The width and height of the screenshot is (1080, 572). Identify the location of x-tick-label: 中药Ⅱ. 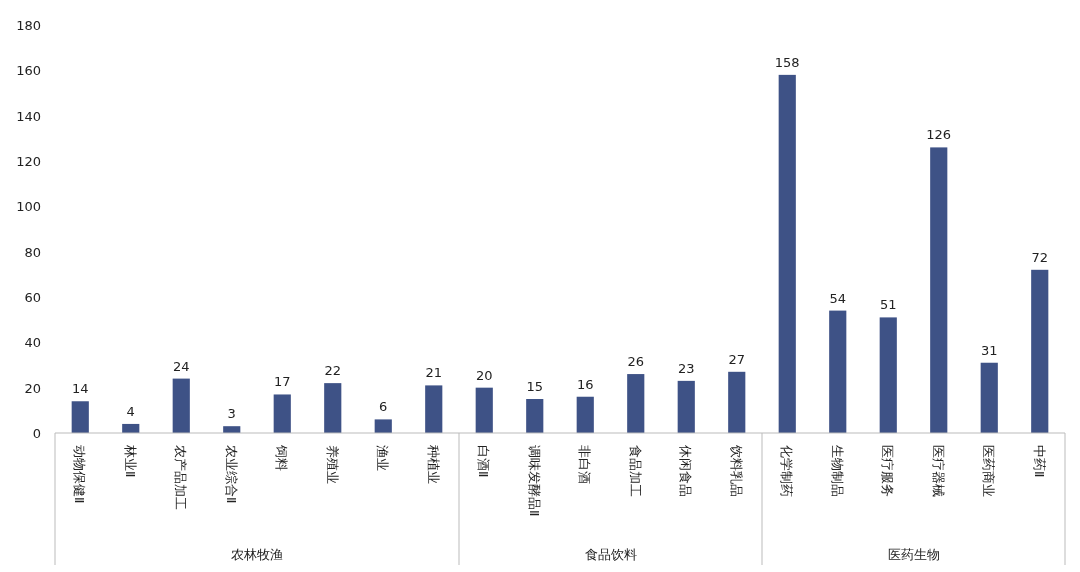
(1039, 461).